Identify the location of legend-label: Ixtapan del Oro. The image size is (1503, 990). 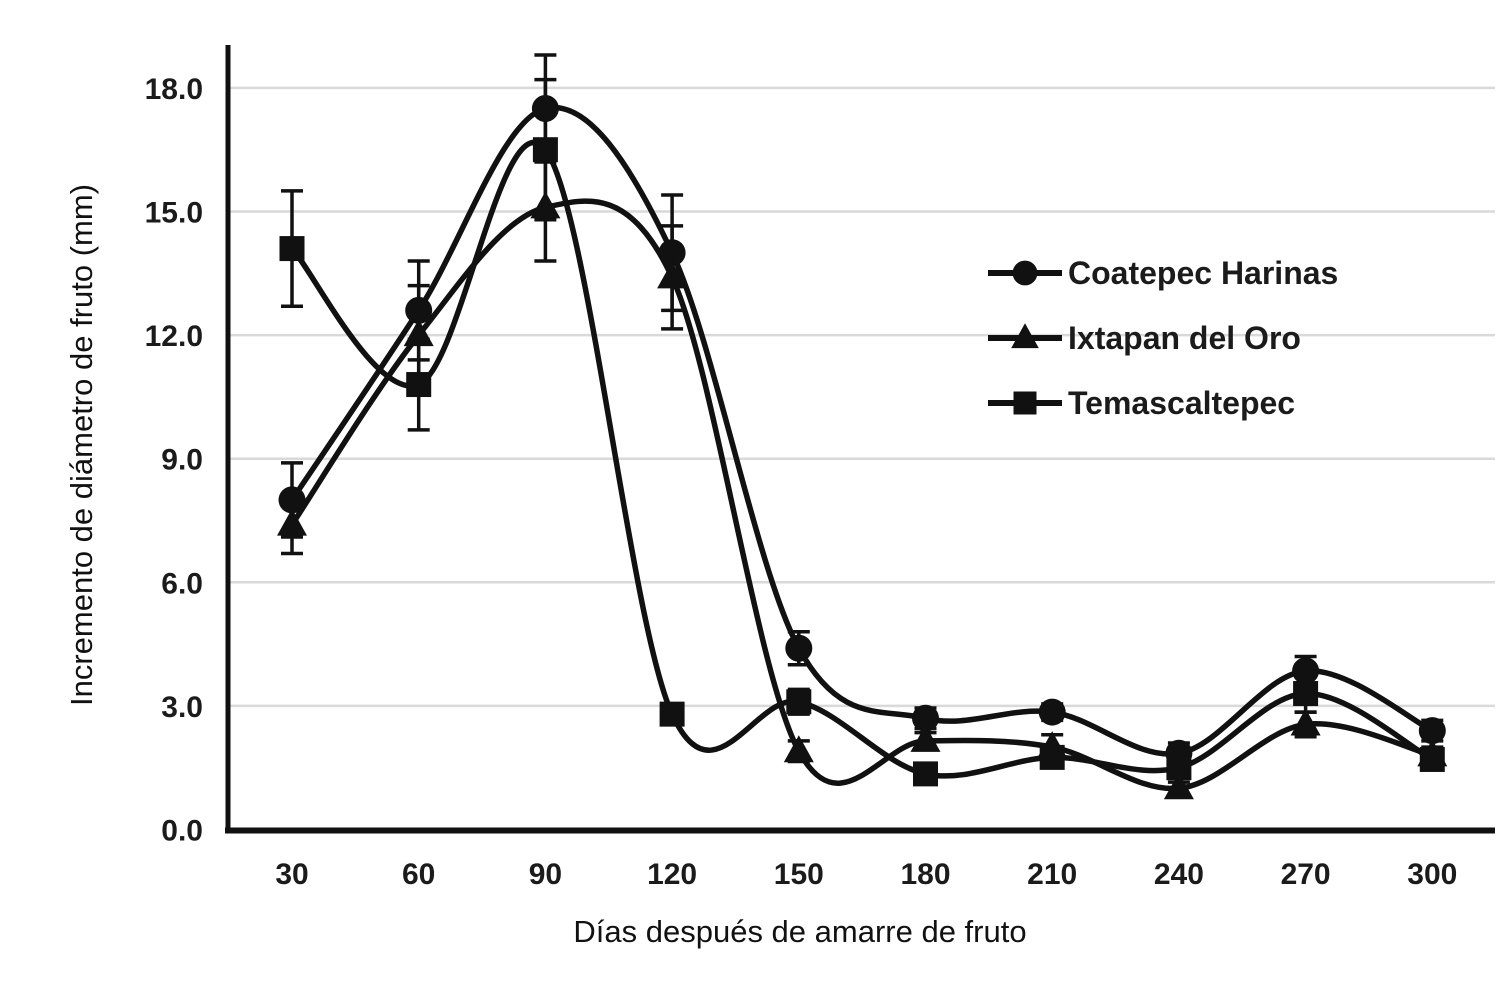
(1184, 338).